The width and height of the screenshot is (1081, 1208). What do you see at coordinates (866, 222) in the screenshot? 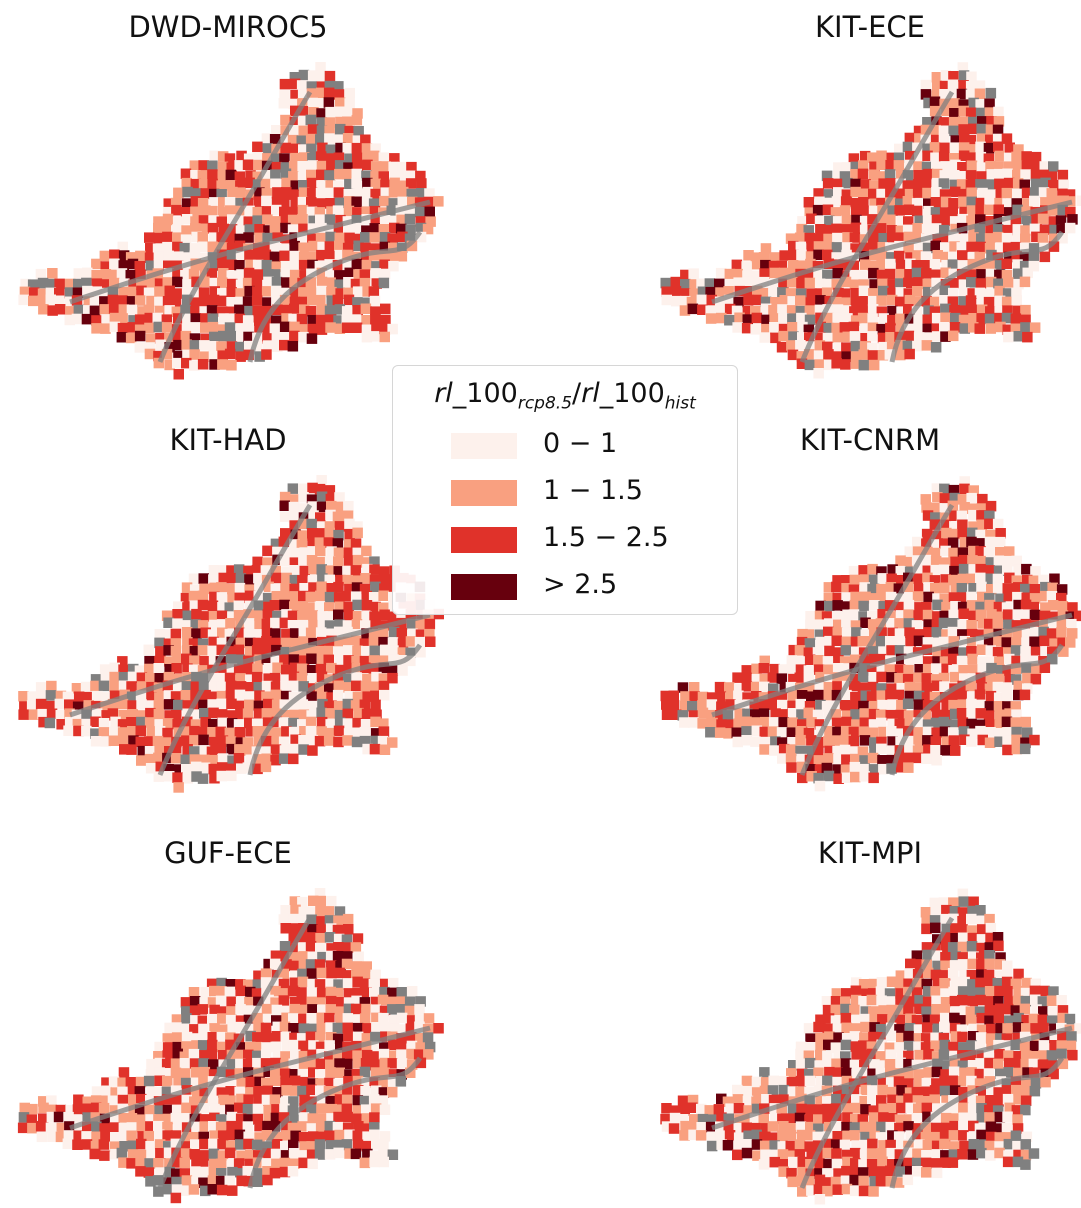
I see `map-kit-ece` at bounding box center [866, 222].